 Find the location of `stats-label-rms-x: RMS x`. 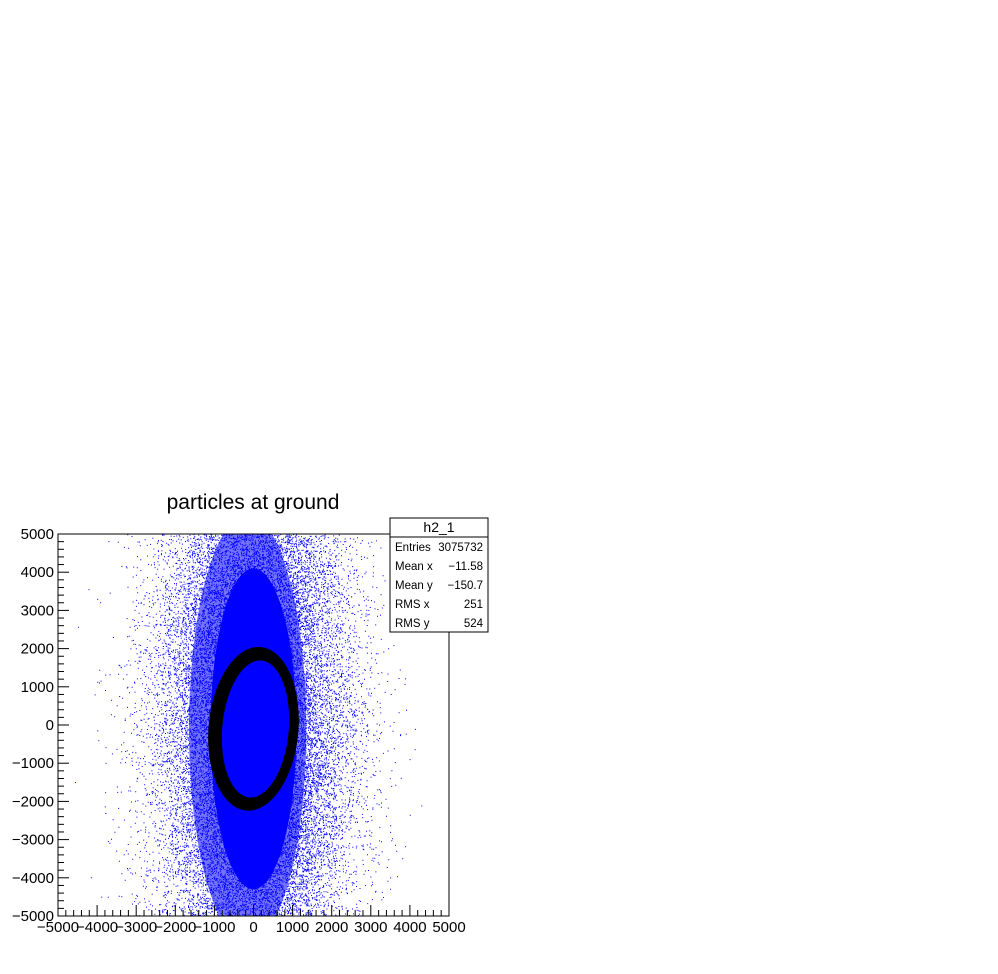

stats-label-rms-x: RMS x is located at coordinates (412, 605).